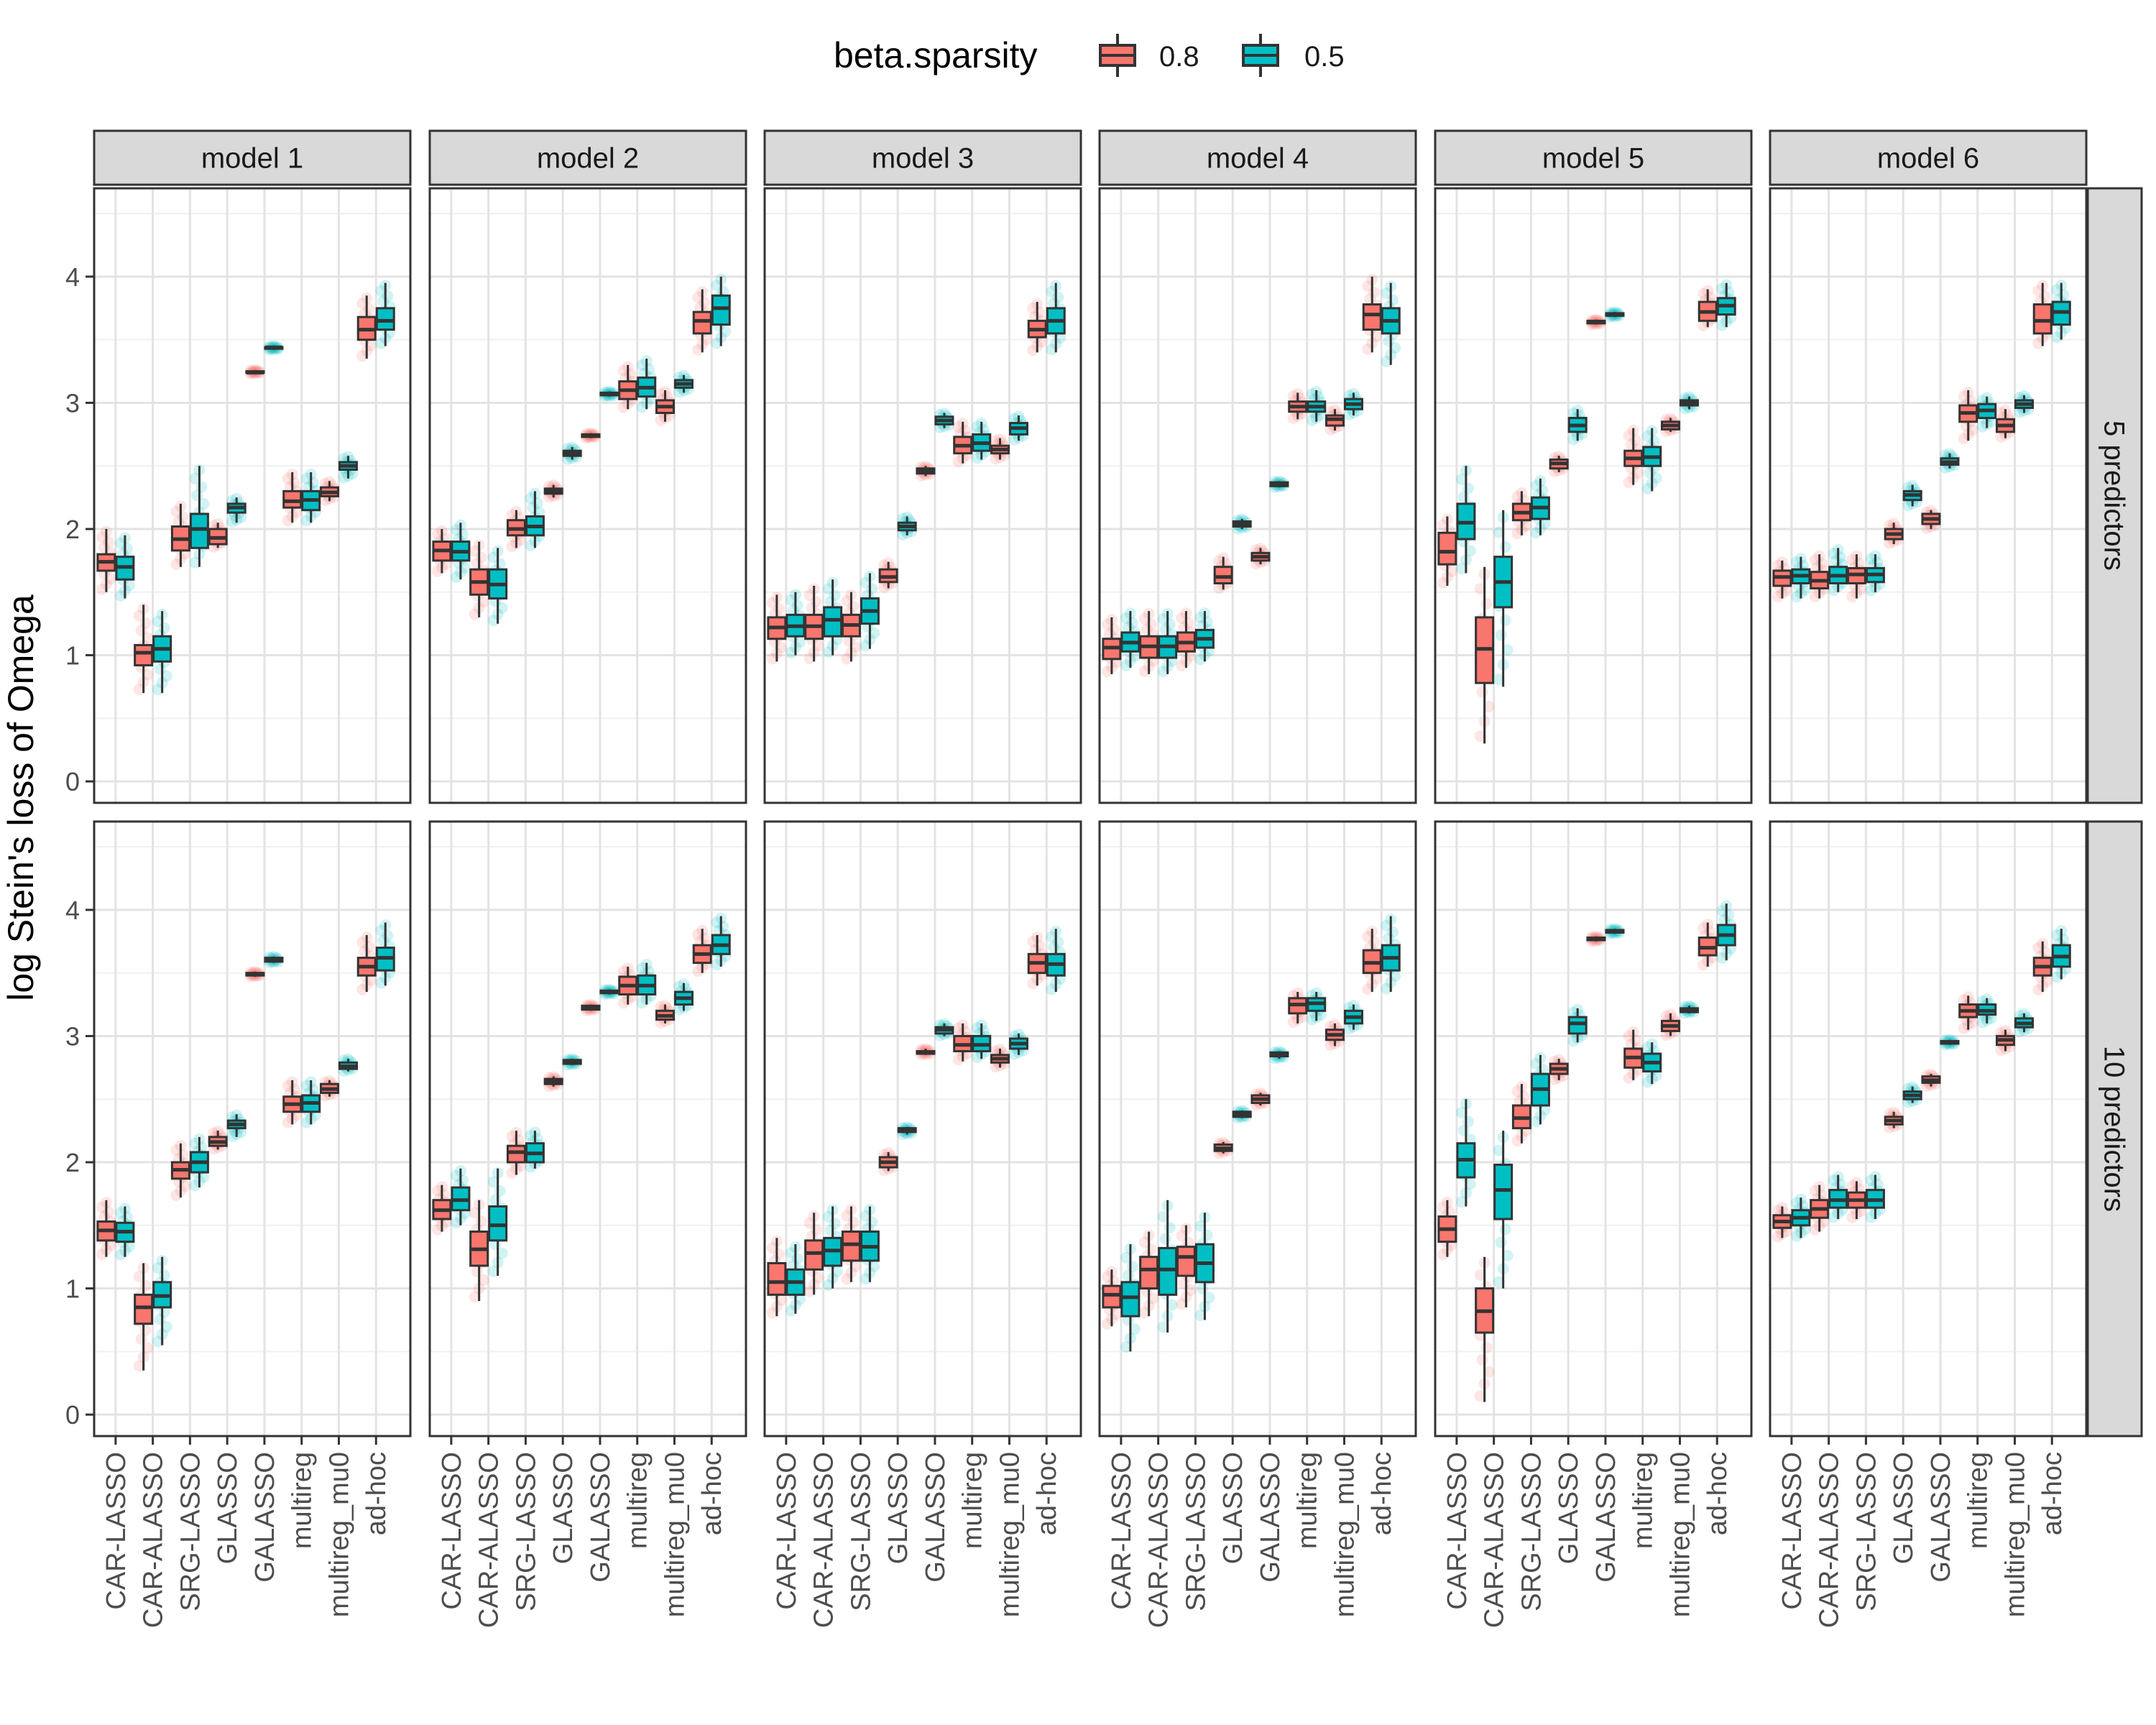 The height and width of the screenshot is (1725, 2156). I want to click on x-tick-label: multireg_mu0, so click(1010, 1534).